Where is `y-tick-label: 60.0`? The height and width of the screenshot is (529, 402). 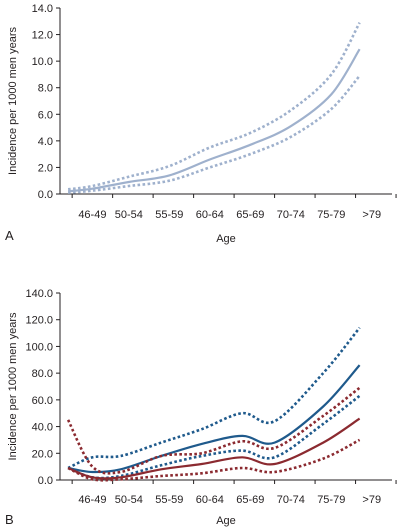
y-tick-label: 60.0 is located at coordinates (42, 401).